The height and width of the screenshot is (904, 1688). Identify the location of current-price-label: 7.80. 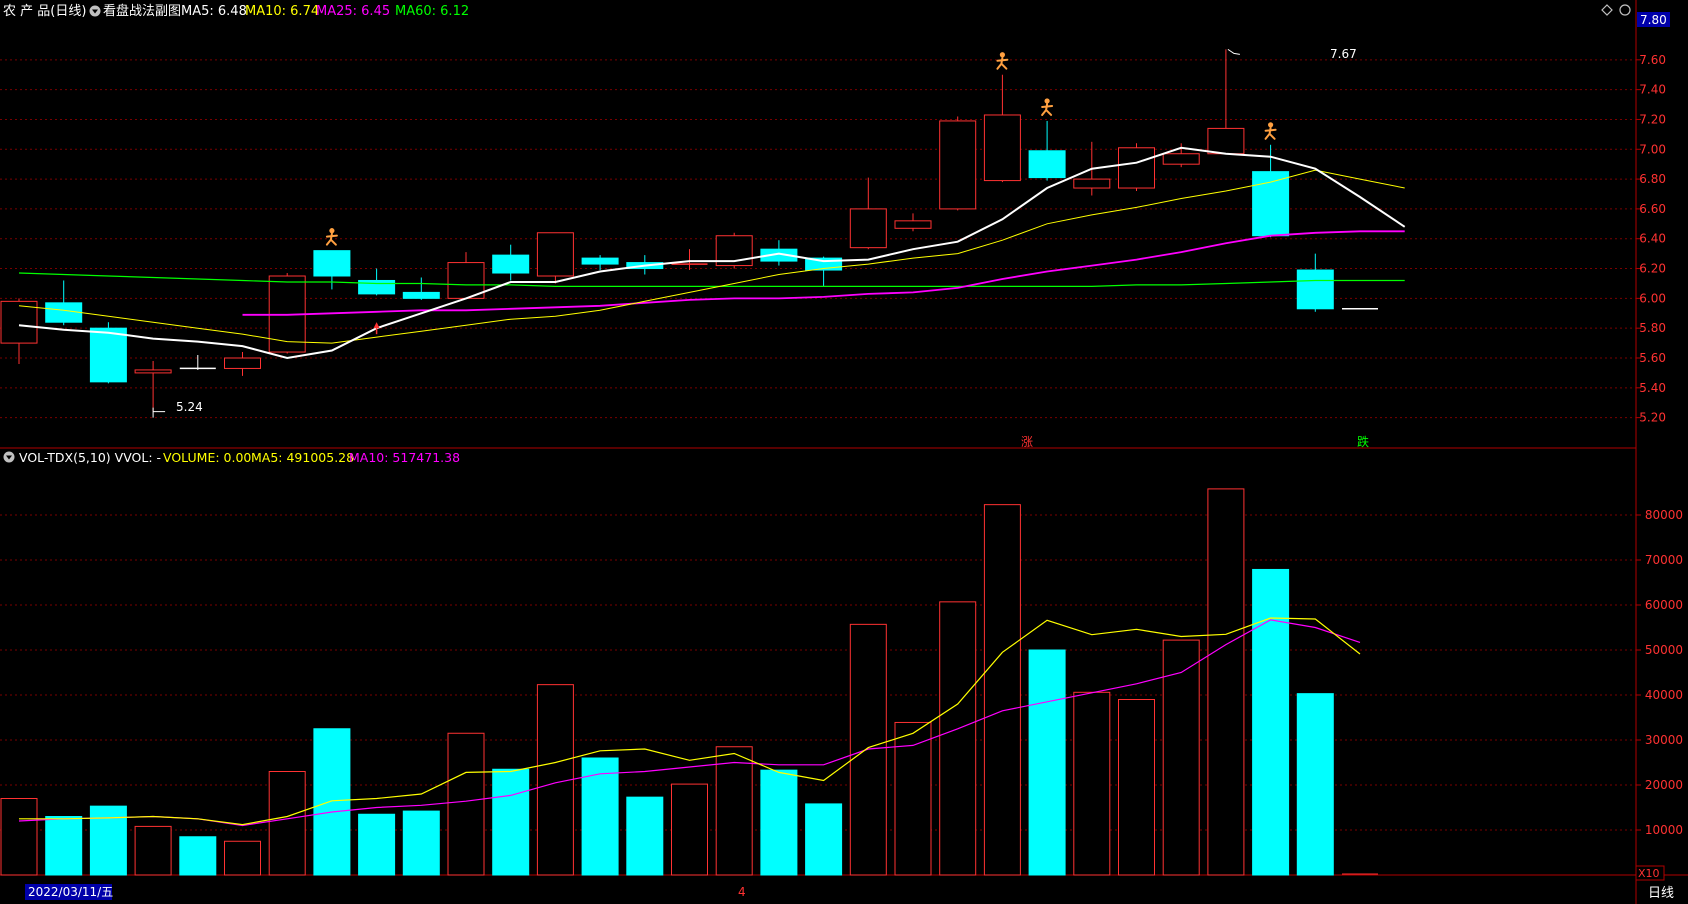
(1653, 20).